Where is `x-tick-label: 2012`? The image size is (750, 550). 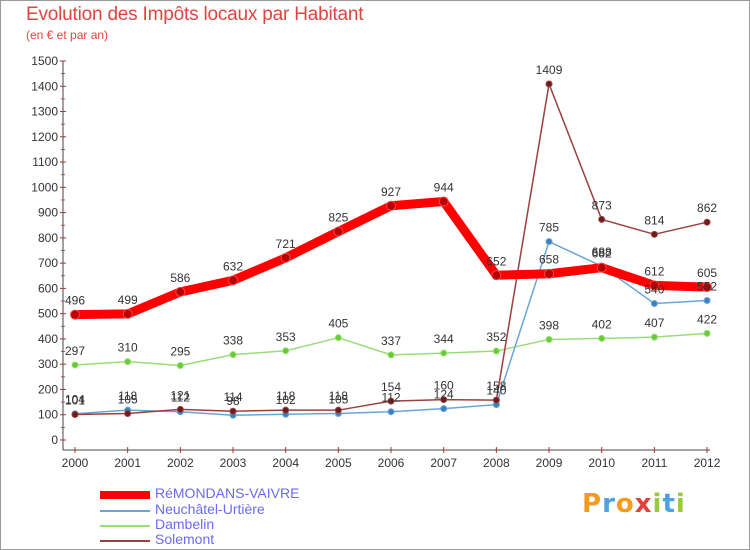 x-tick-label: 2012 is located at coordinates (707, 463).